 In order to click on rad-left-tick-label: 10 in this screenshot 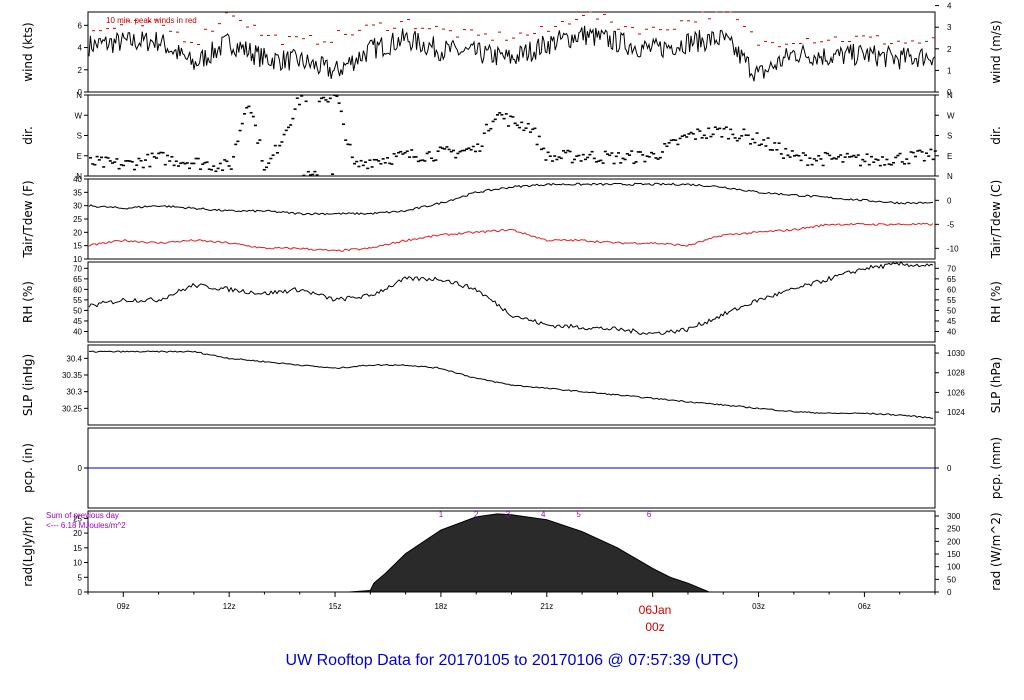, I will do `click(77, 563)`.